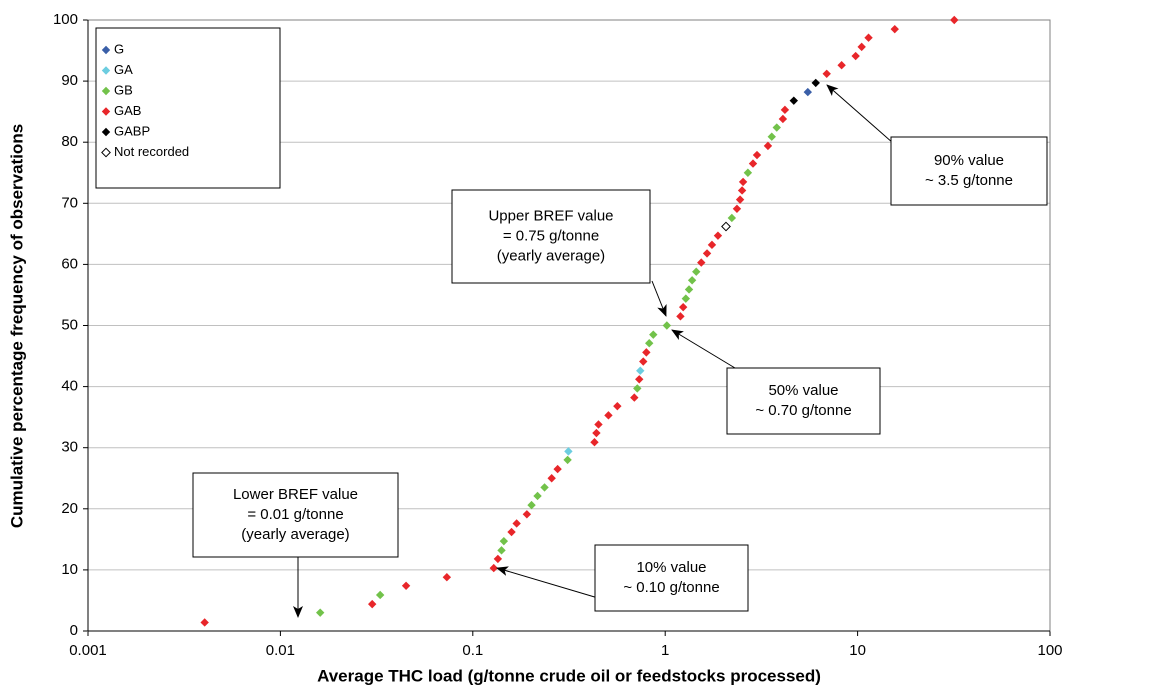  What do you see at coordinates (123, 89) in the screenshot?
I see `legend-label: GB` at bounding box center [123, 89].